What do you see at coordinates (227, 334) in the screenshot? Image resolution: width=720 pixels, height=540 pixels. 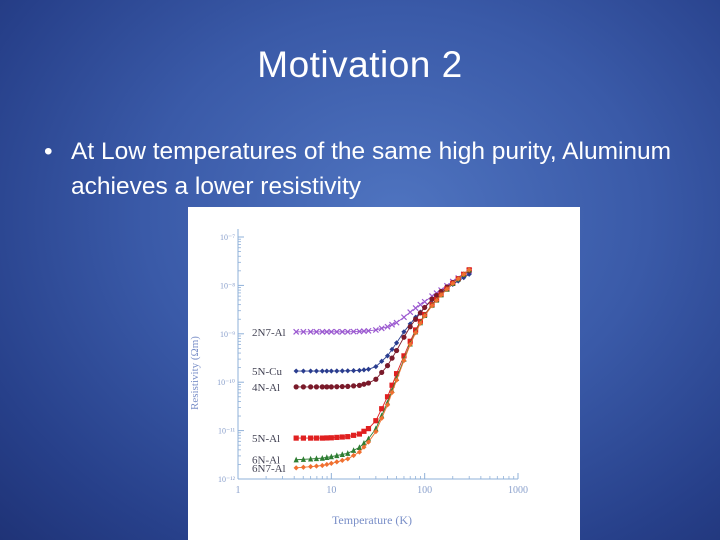 I see `y-tick-label: 10⁻⁹` at bounding box center [227, 334].